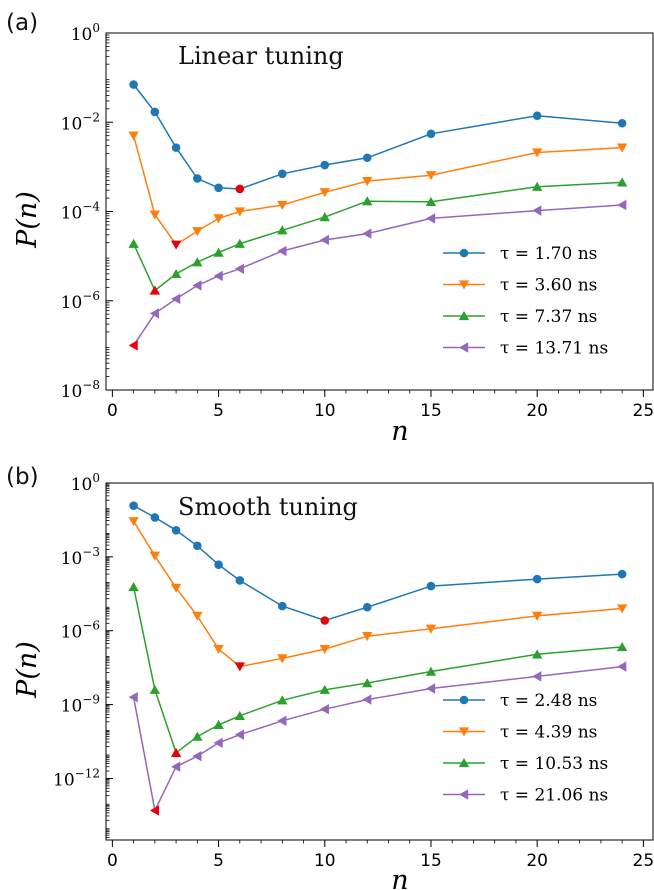  I want to click on panel-label: (a), so click(22, 23).